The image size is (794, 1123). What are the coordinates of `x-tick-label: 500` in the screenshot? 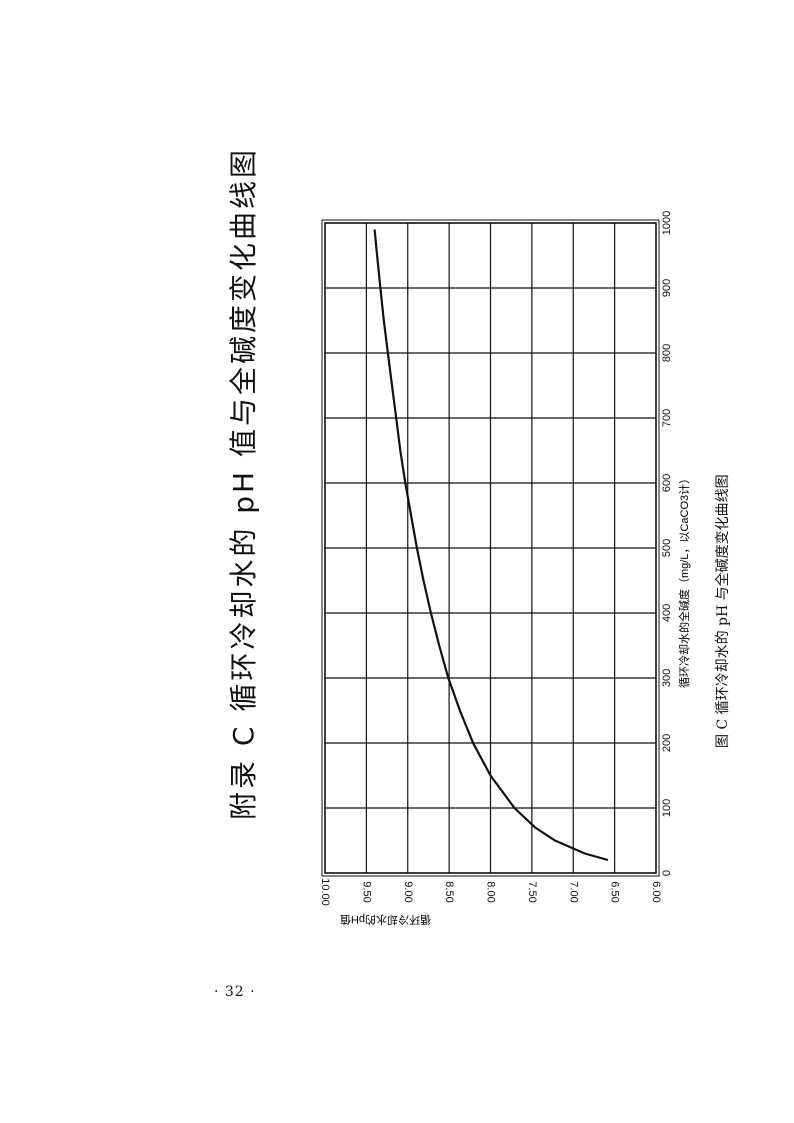 It's located at (667, 548).